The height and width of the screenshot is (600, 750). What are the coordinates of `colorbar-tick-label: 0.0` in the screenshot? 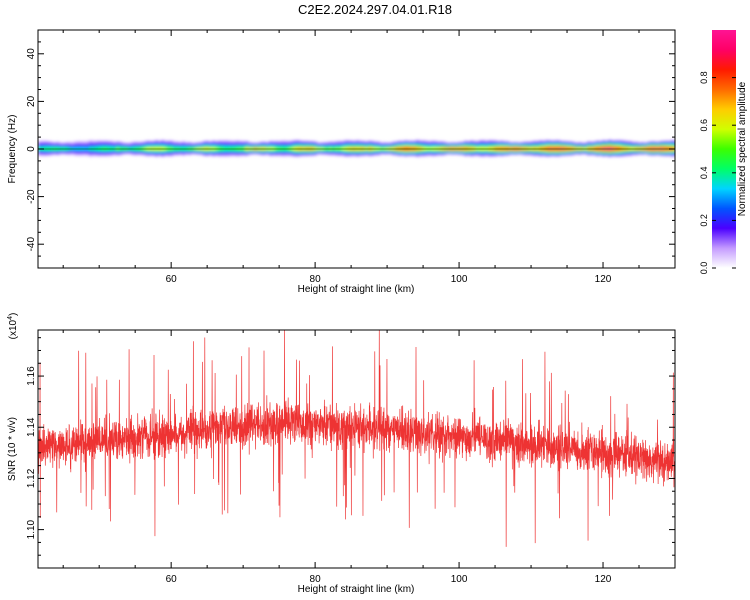 It's located at (704, 268).